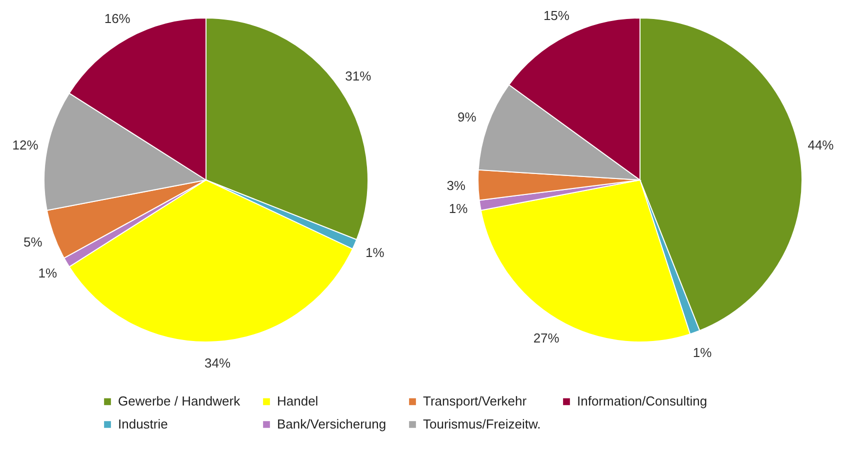  I want to click on data-label: 31%, so click(358, 76).